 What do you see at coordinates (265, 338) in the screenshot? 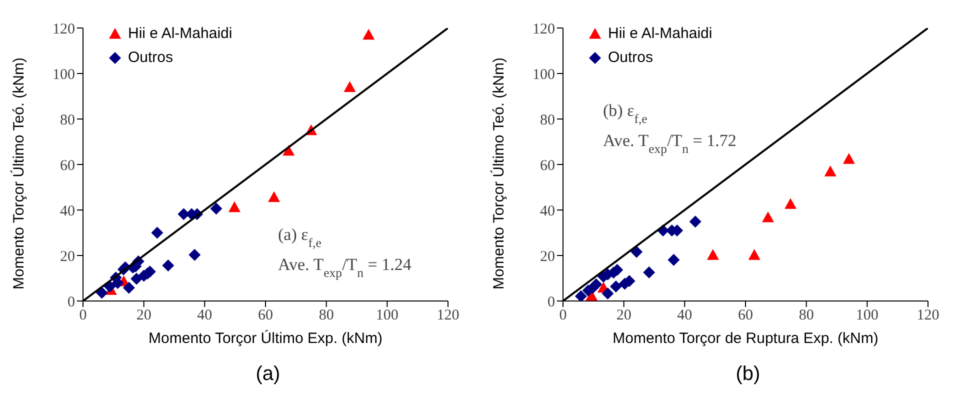
I see `x-axis-title: Momento Torçor Último Exp. (kNm)` at bounding box center [265, 338].